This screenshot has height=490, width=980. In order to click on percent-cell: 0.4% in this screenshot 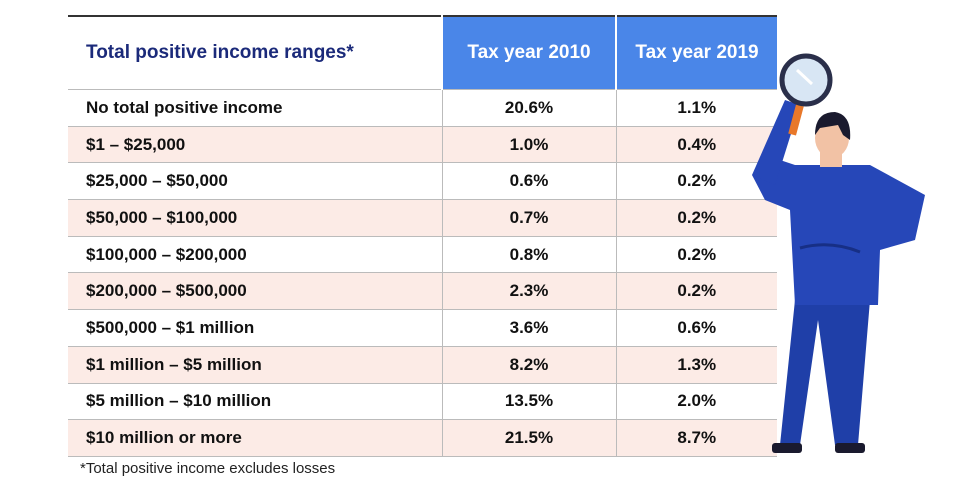, I will do `click(696, 144)`.